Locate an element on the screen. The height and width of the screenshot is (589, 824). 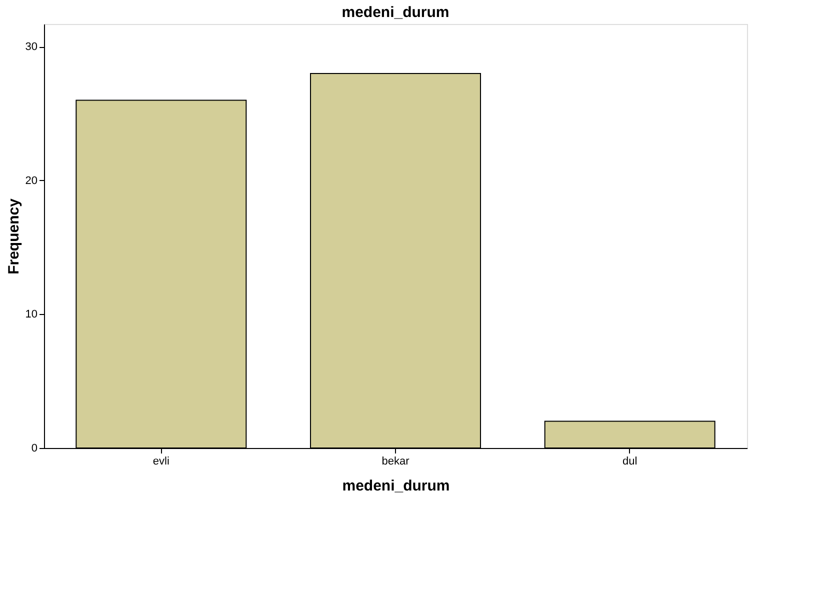
chart-title: medeni_durum is located at coordinates (396, 12).